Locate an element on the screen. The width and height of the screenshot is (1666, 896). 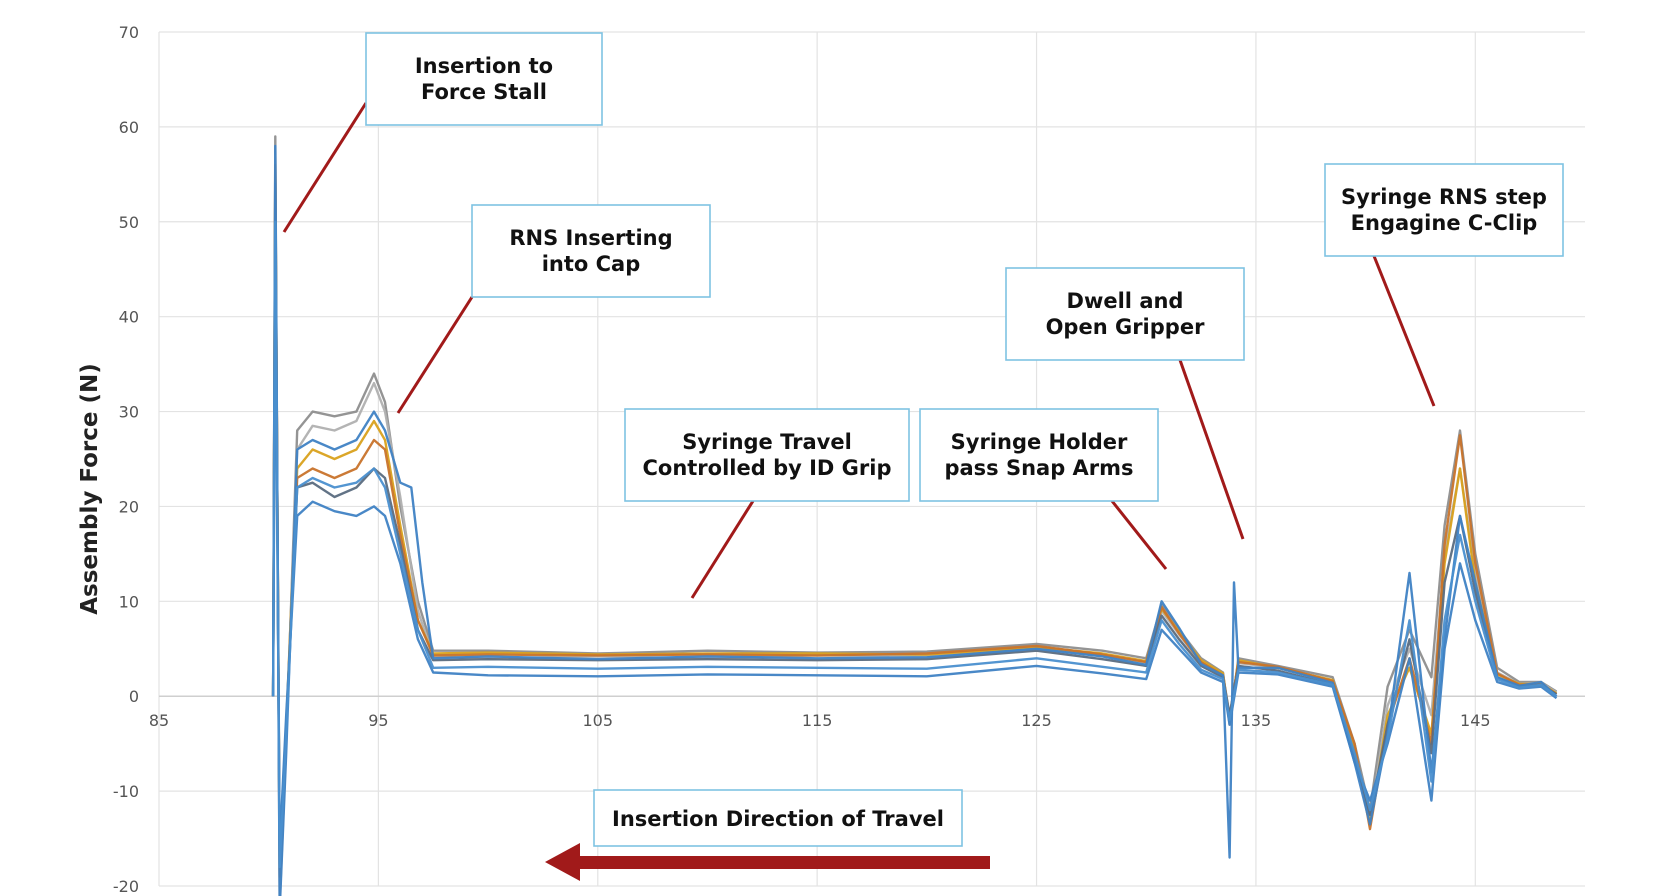
x-tick-label: 145 is located at coordinates (1475, 720).